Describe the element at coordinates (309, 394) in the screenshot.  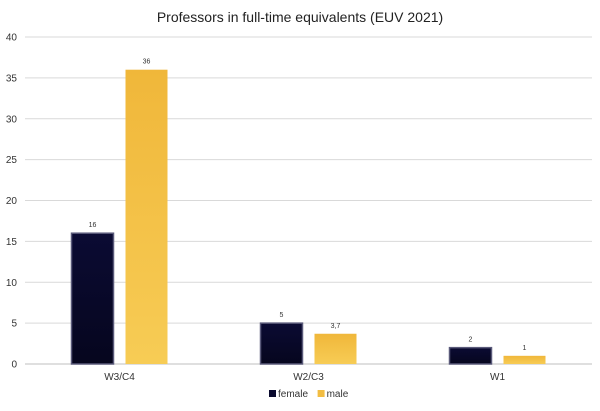
I see `legend: female male` at that location.